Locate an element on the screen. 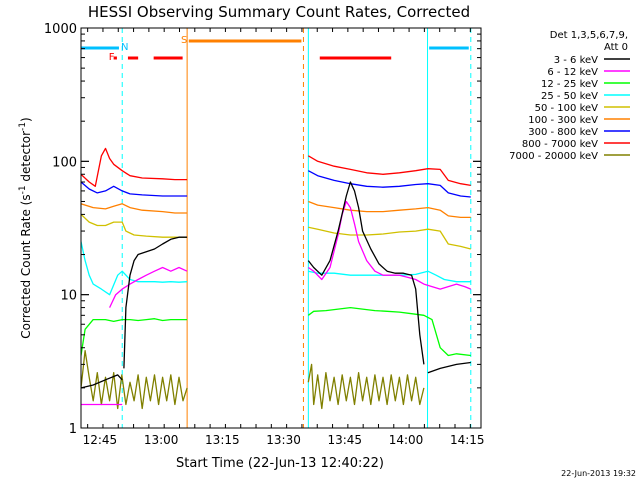 The image size is (640, 480). legend-header-line-0: Det 1,3,5,6,7,9, is located at coordinates (589, 35).